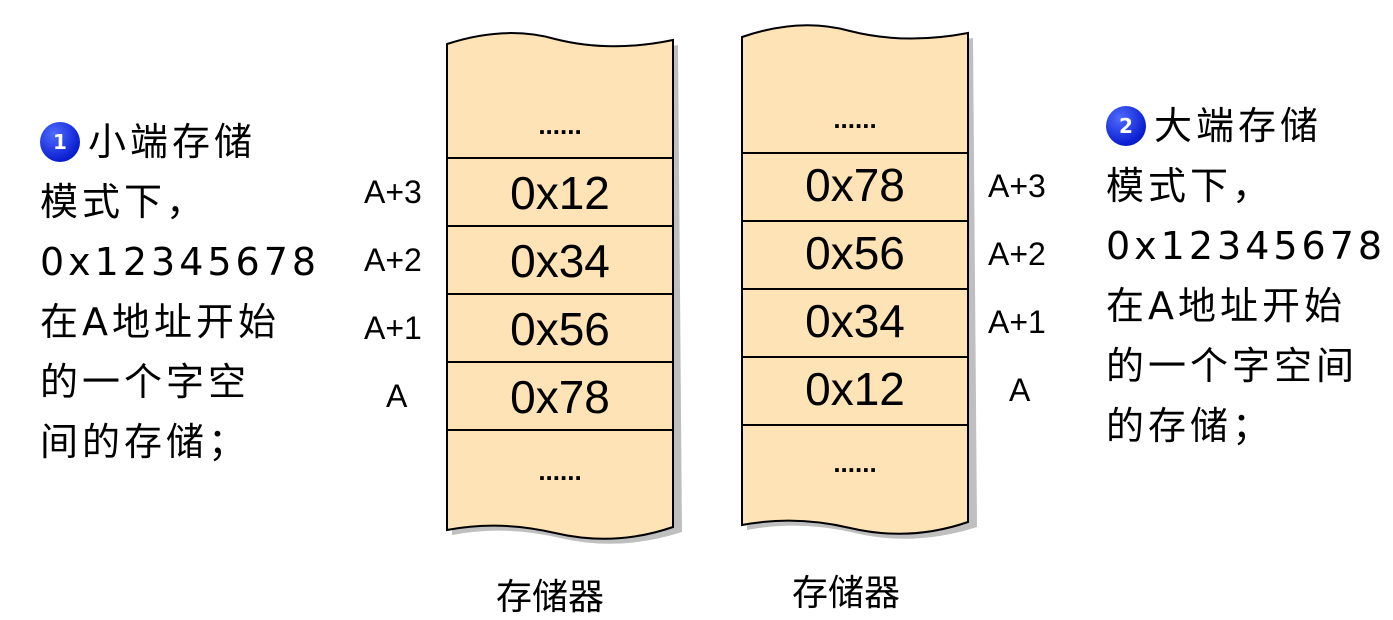 The width and height of the screenshot is (1393, 620). What do you see at coordinates (846, 593) in the screenshot?
I see `right-memory-caption: 存储器` at bounding box center [846, 593].